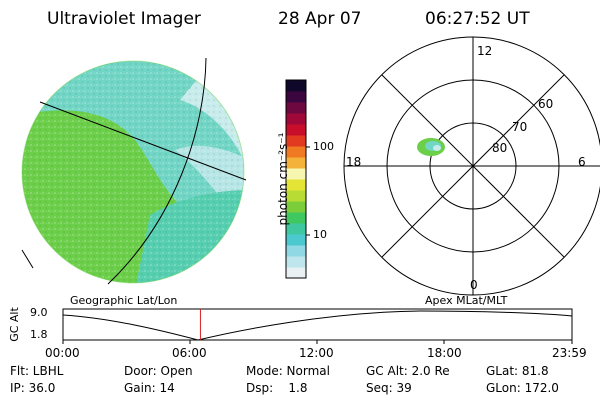 The height and width of the screenshot is (400, 600). What do you see at coordinates (124, 19) in the screenshot?
I see `instrument-title: Ultraviolet Imager` at bounding box center [124, 19].